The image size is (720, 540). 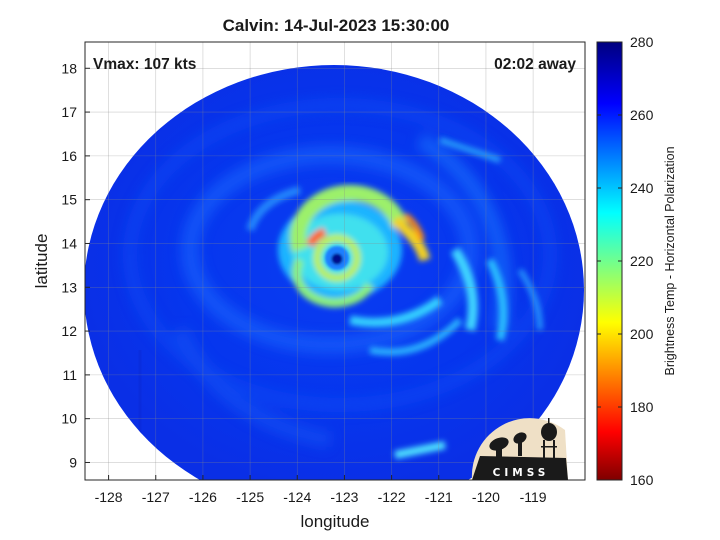 I want to click on y-axis-ticks: 18 17 16 15 14 13 12 11 10 9, so click(x=75, y=265).